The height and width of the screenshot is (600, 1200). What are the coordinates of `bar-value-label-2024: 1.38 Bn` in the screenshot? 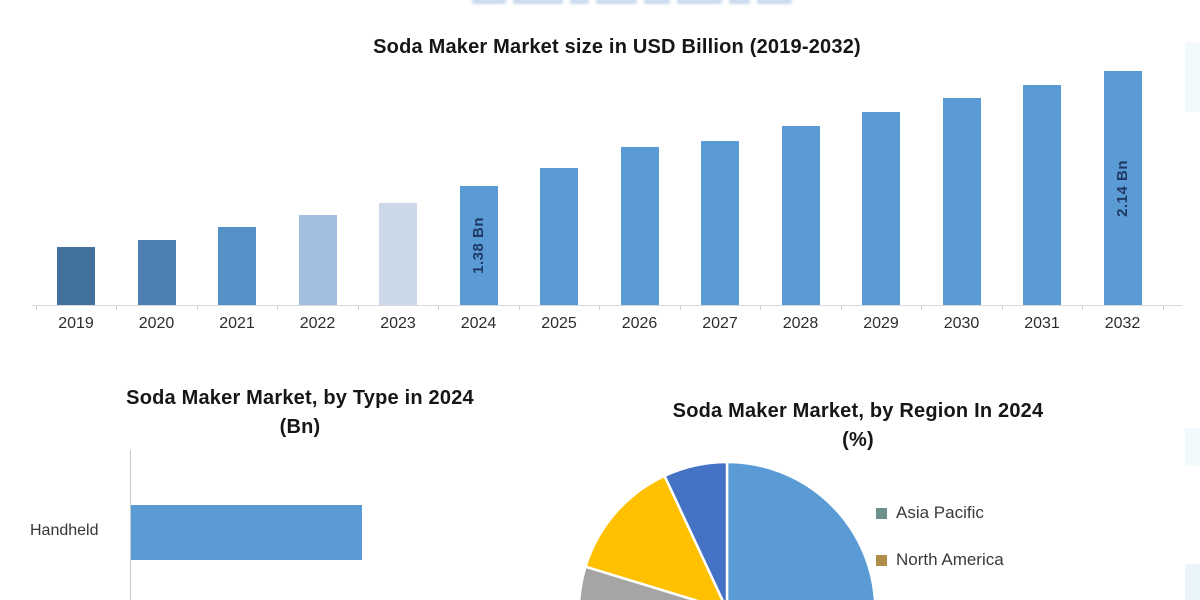 It's located at (478, 245).